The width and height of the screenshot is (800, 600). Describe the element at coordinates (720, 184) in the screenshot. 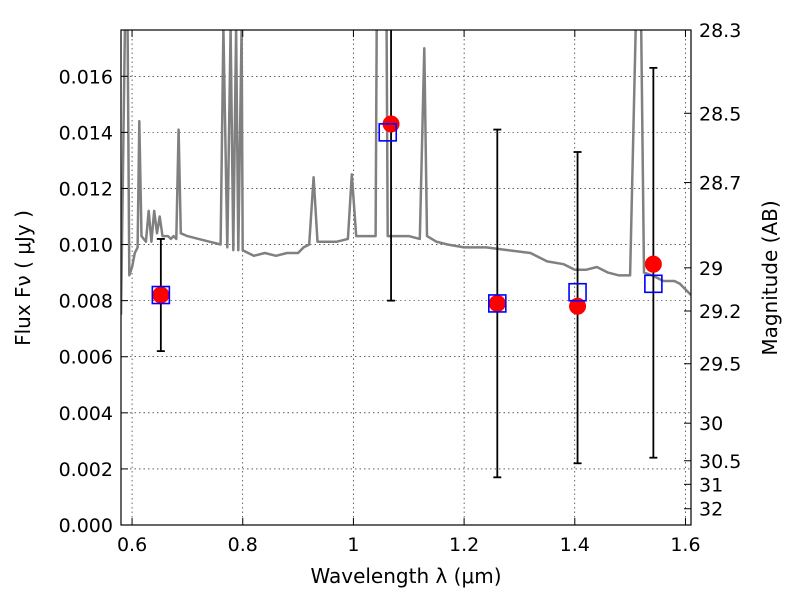

I see `right-tick-label: 28.7` at that location.